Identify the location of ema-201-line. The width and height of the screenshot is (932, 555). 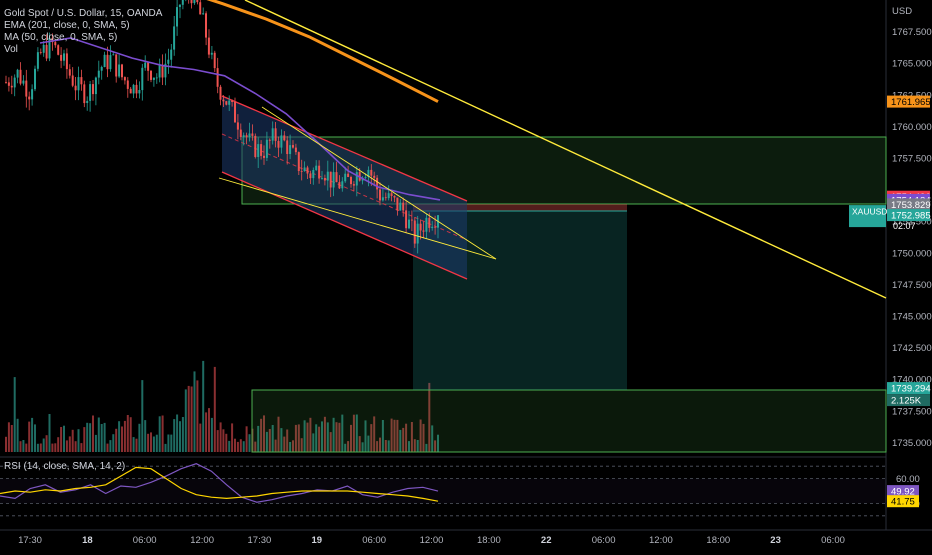
(309, 51).